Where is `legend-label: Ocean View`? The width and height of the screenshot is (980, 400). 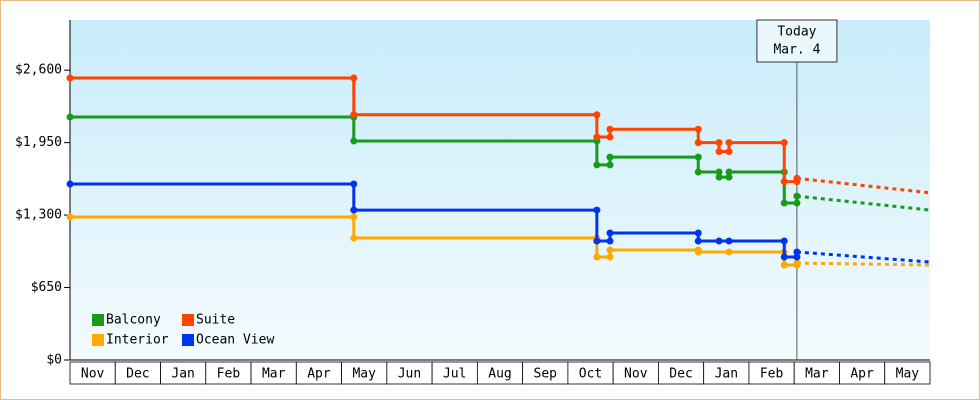
legend-label: Ocean View is located at coordinates (235, 340).